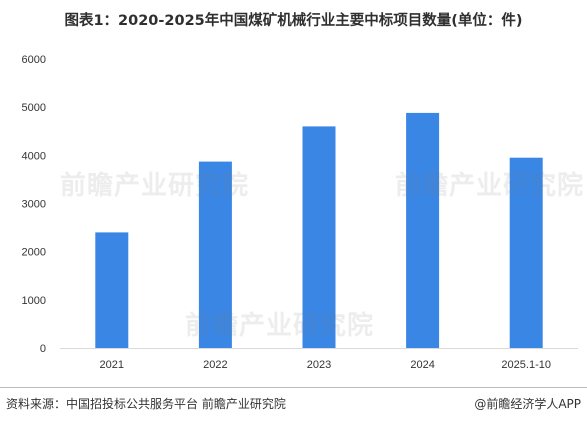 The width and height of the screenshot is (587, 422). I want to click on x-tick-label: 2025.1-10, so click(526, 365).